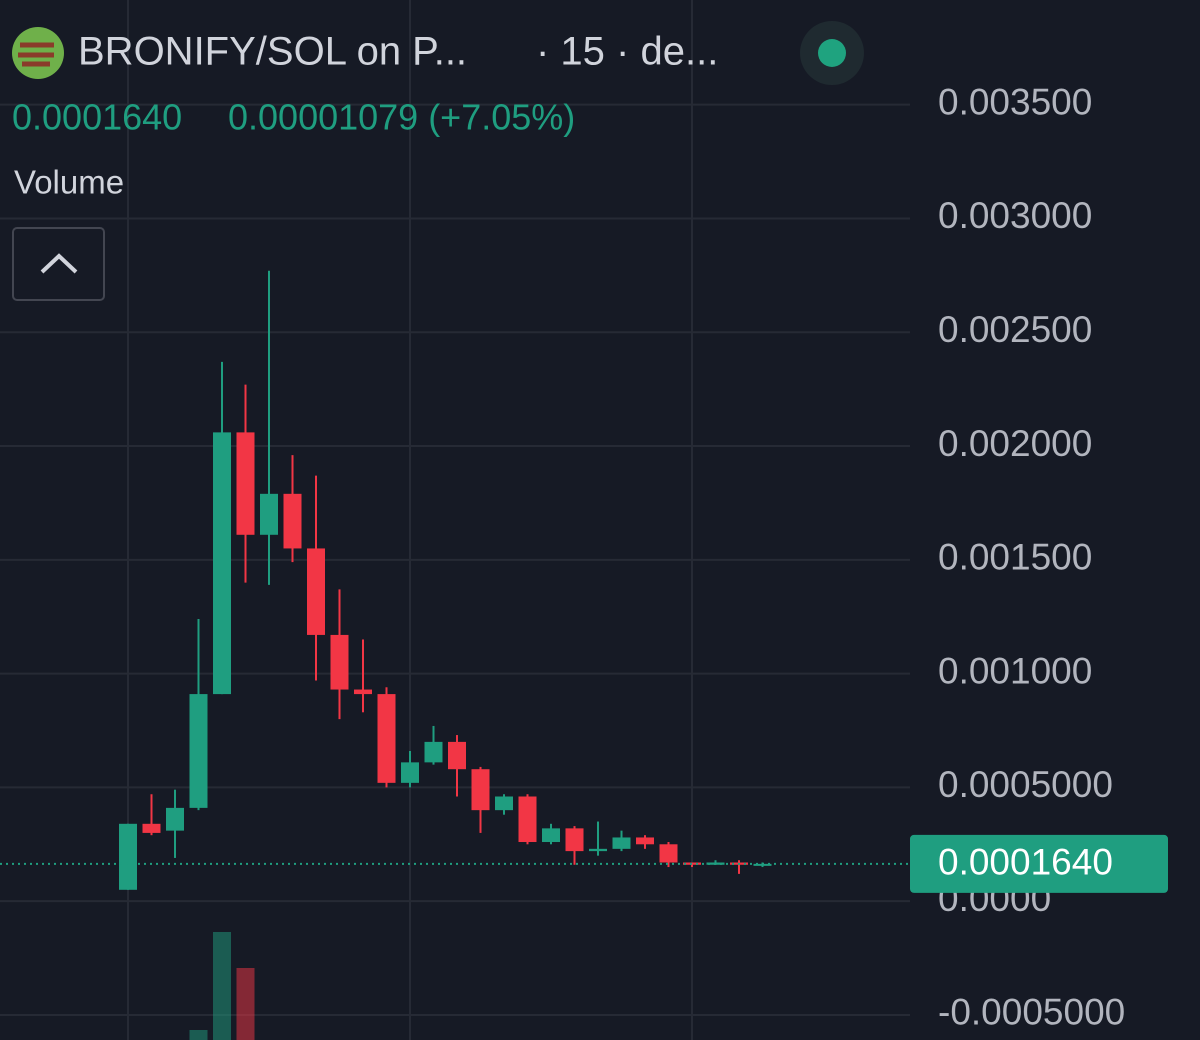 The width and height of the screenshot is (1200, 1040). Describe the element at coordinates (1025, 862) in the screenshot. I see `last-price-label: 0.0001640` at that location.